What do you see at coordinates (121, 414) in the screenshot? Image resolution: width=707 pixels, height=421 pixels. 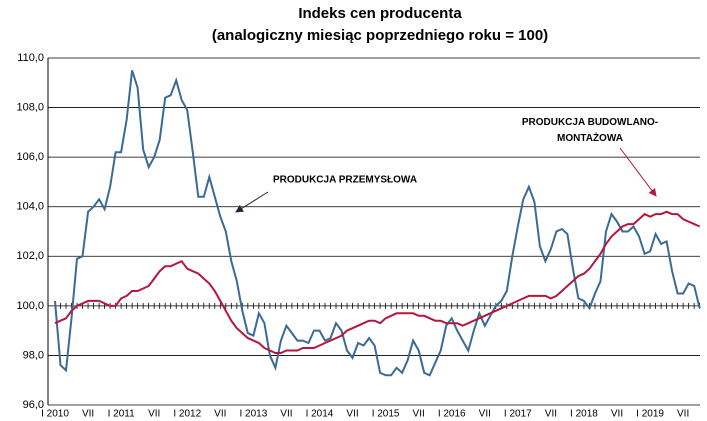 I see `x-tick-label: I 2011` at bounding box center [121, 414].